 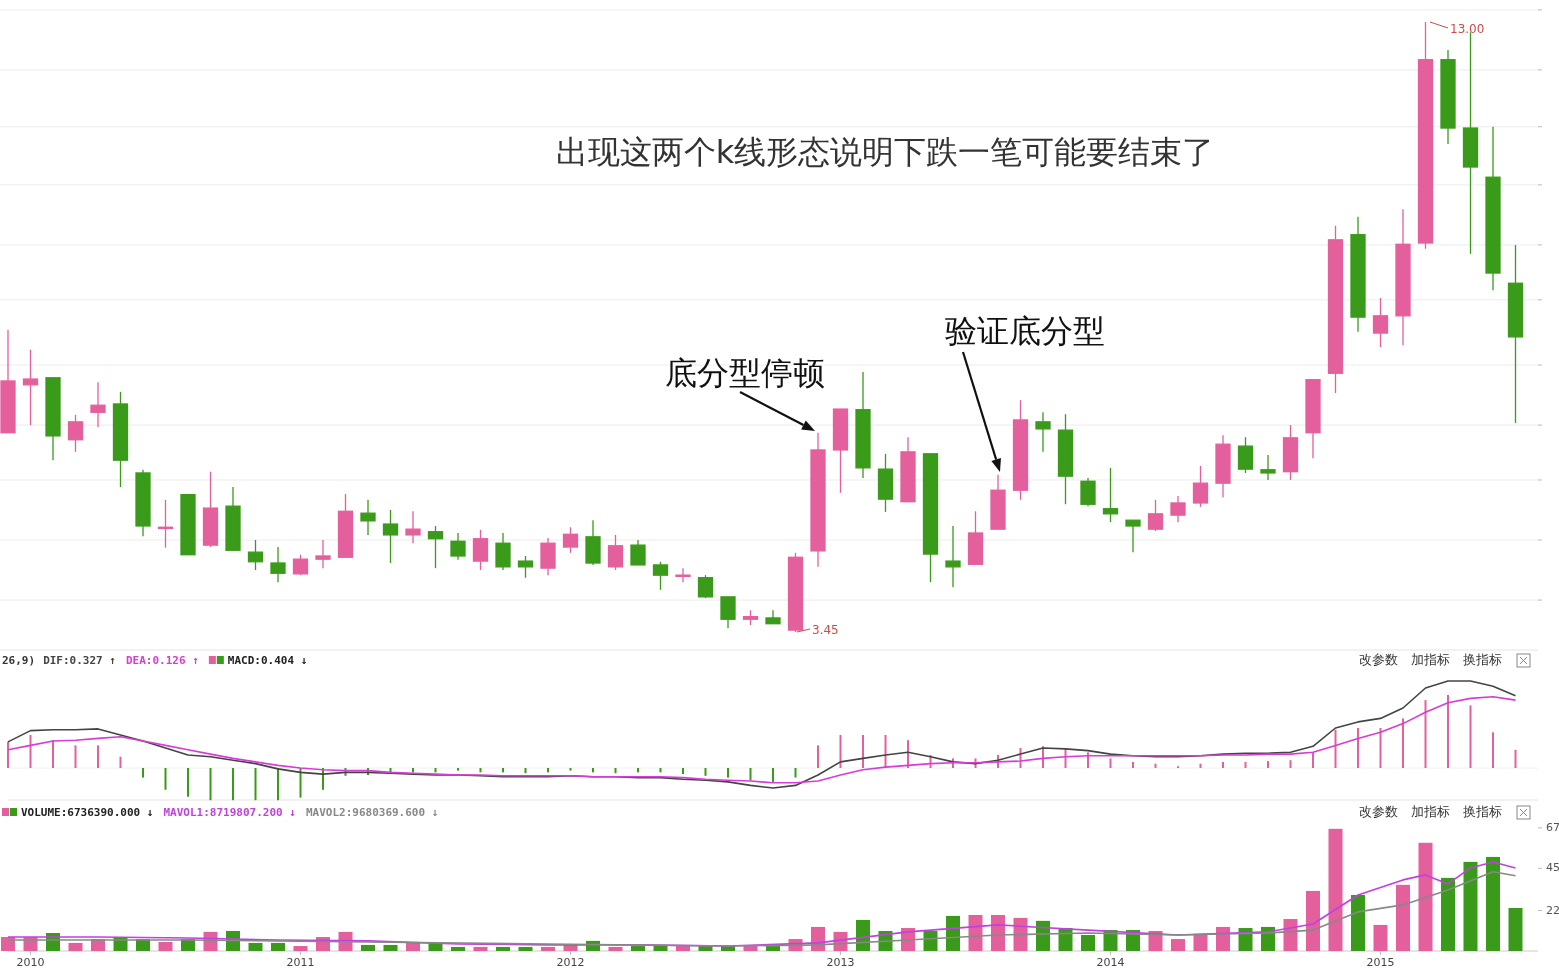 What do you see at coordinates (570, 962) in the screenshot?
I see `x-tick-label: 2012` at bounding box center [570, 962].